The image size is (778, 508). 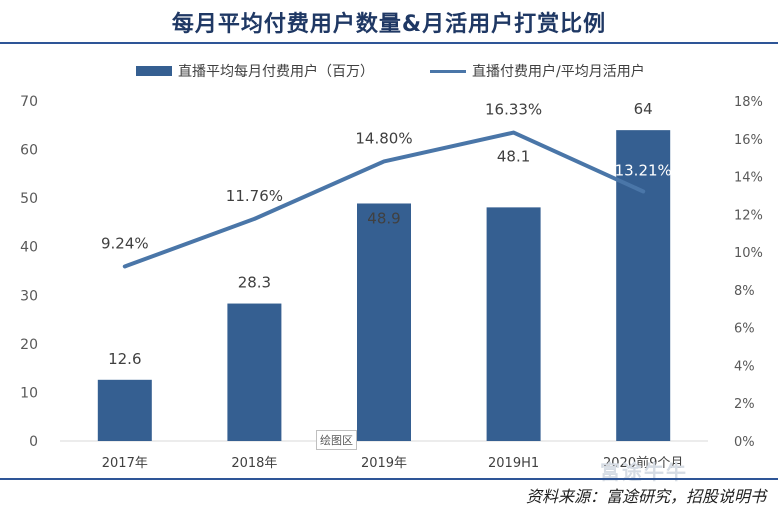 I want to click on x-tick-label: 2019年, so click(x=384, y=463).